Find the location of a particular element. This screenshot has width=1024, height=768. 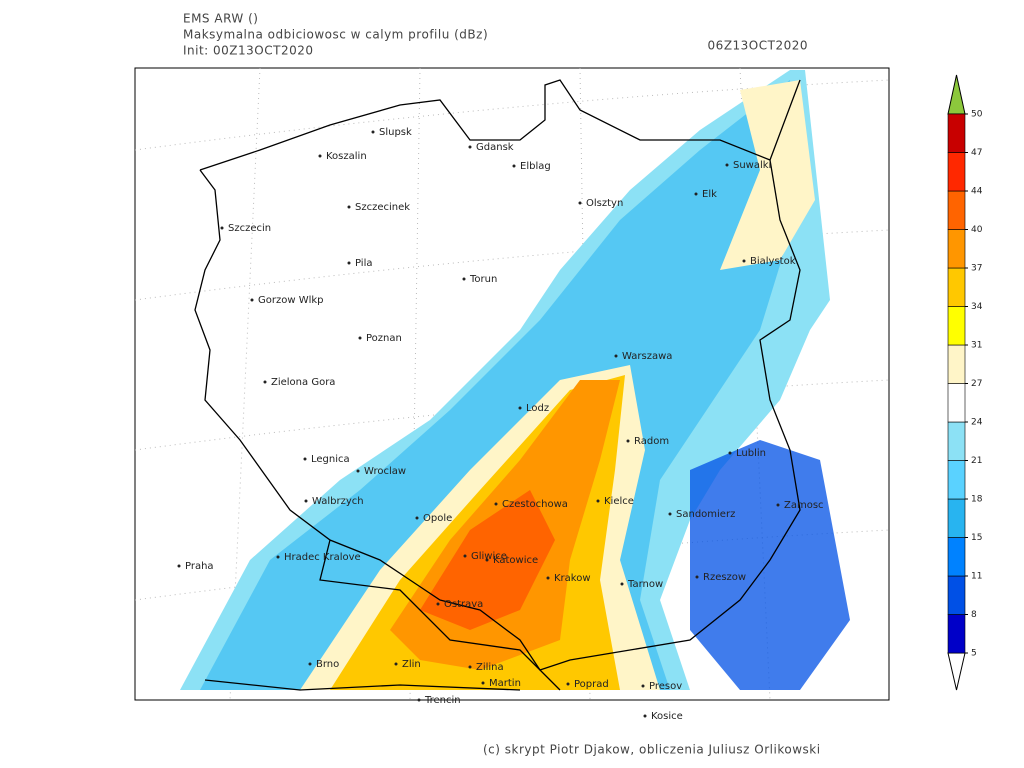

city-label: Presov is located at coordinates (665, 686).